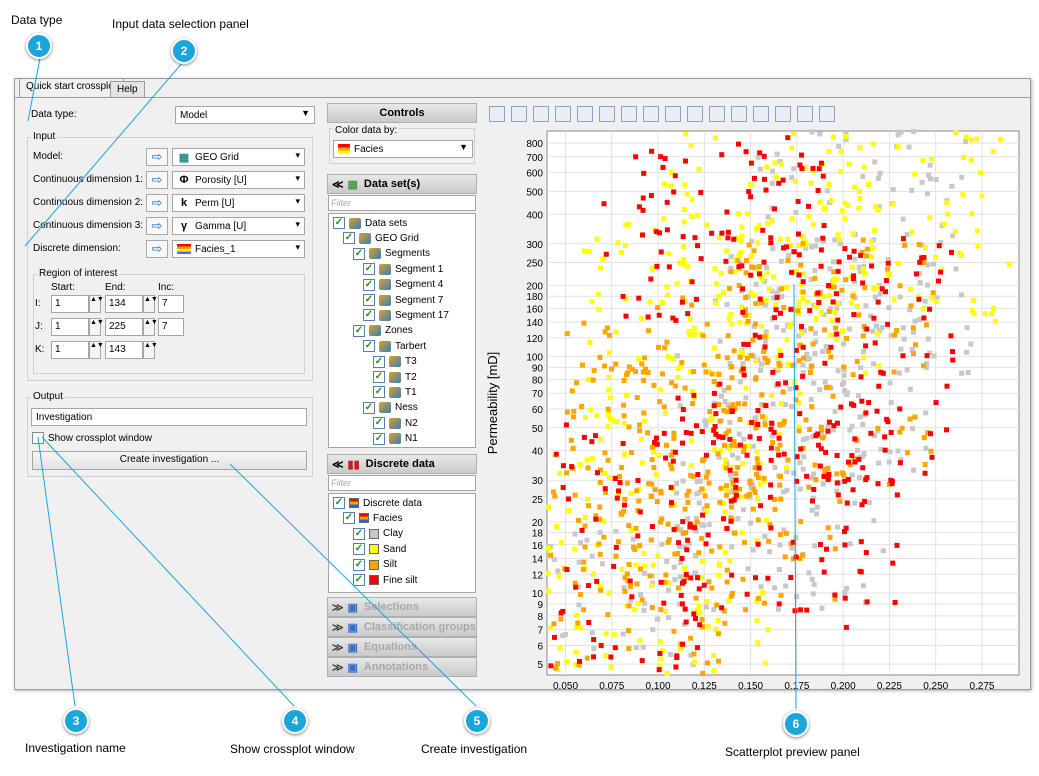 Image resolution: width=1039 pixels, height=776 pixels. I want to click on roi-end-input: 143, so click(124, 350).